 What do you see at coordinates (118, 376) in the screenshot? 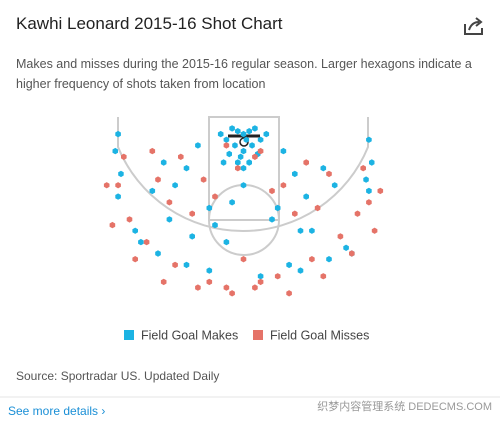
I see `source: Source: Sportradar US. Updated Daily` at bounding box center [118, 376].